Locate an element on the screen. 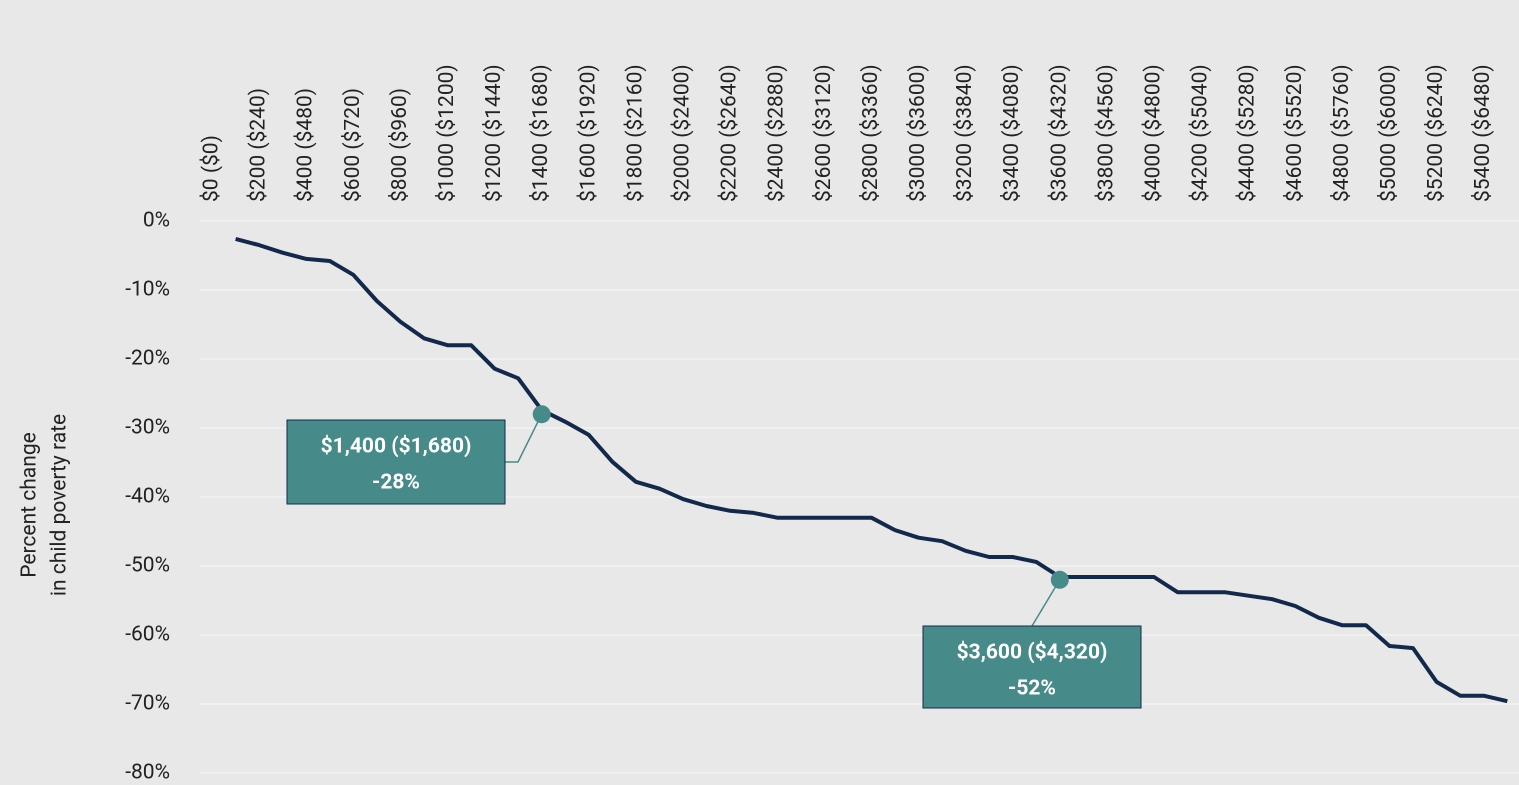 Image resolution: width=1519 pixels, height=785 pixels. annotation-value: -28% is located at coordinates (396, 483).